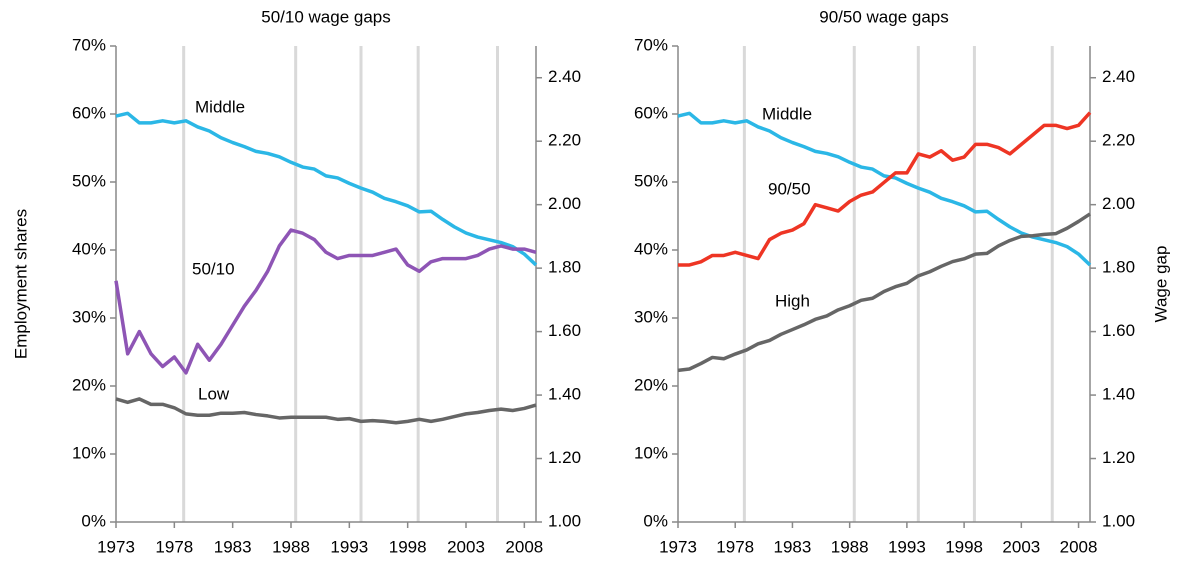 This screenshot has height=563, width=1183. I want to click on series-label: Low, so click(214, 393).